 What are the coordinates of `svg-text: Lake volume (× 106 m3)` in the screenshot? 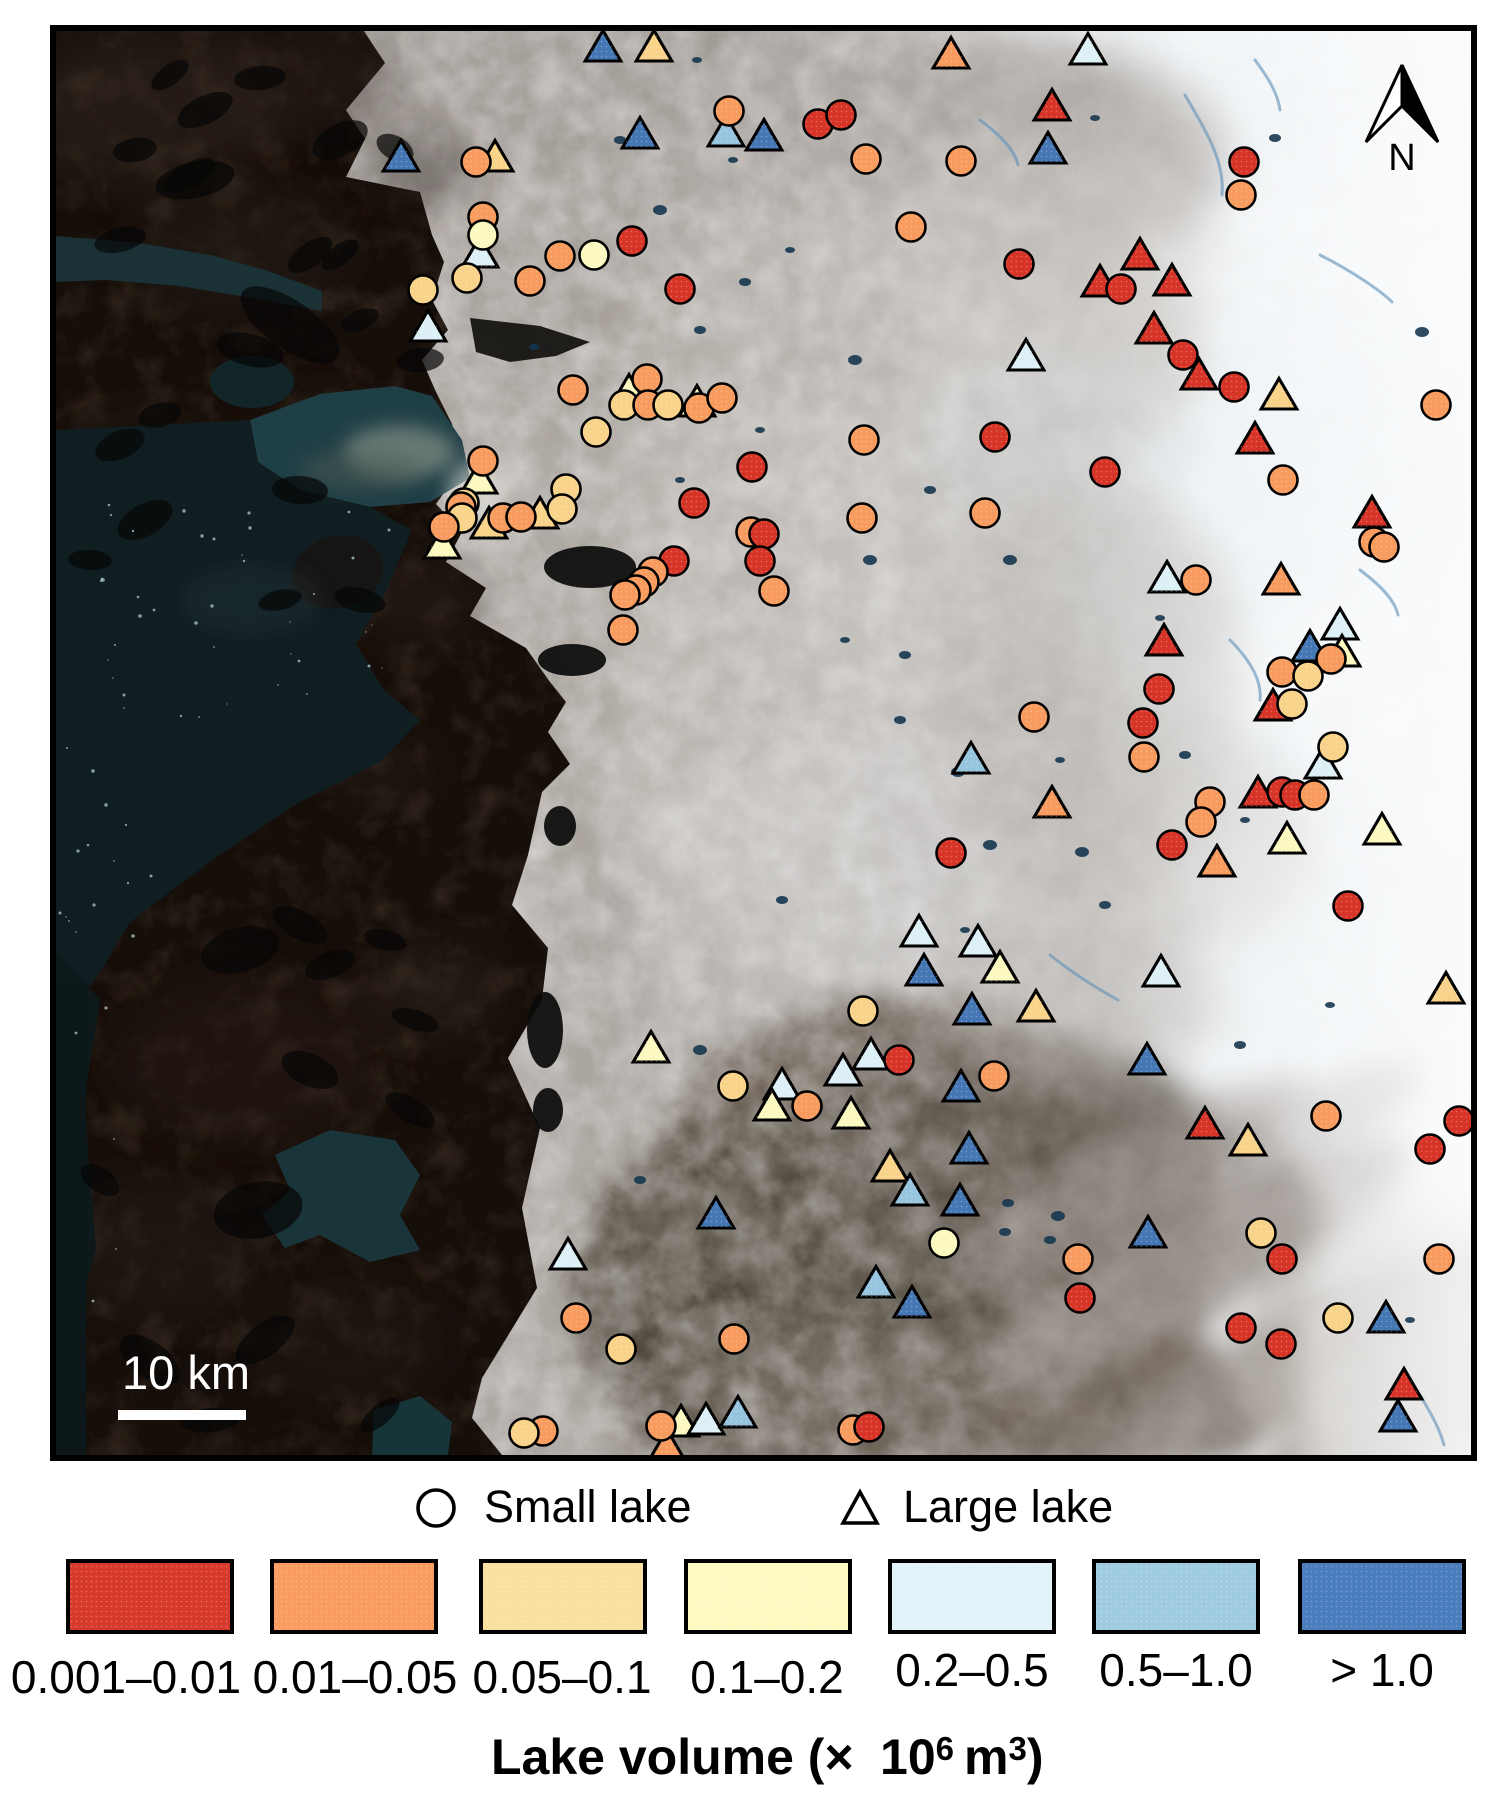 It's located at (767, 1757).